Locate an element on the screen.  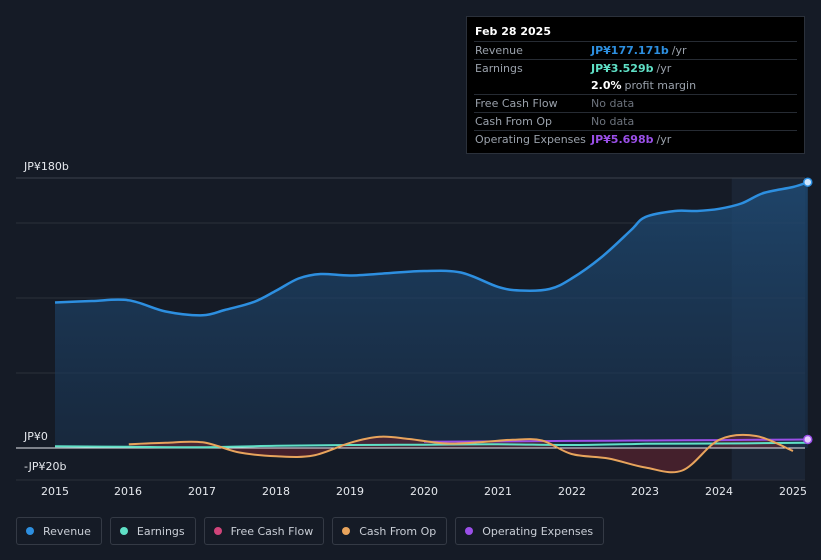
legend-label: Free Cash Flow is located at coordinates (272, 531).